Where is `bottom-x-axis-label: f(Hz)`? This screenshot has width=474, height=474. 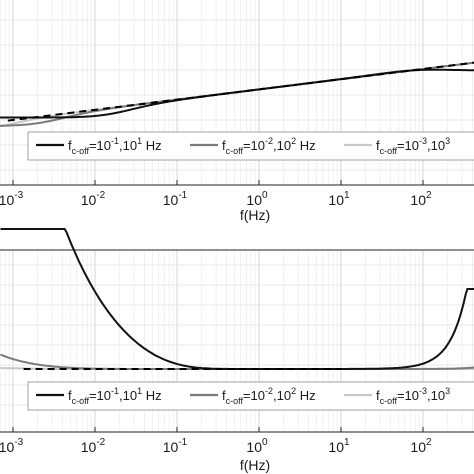 bottom-x-axis-label: f(Hz) is located at coordinates (255, 465).